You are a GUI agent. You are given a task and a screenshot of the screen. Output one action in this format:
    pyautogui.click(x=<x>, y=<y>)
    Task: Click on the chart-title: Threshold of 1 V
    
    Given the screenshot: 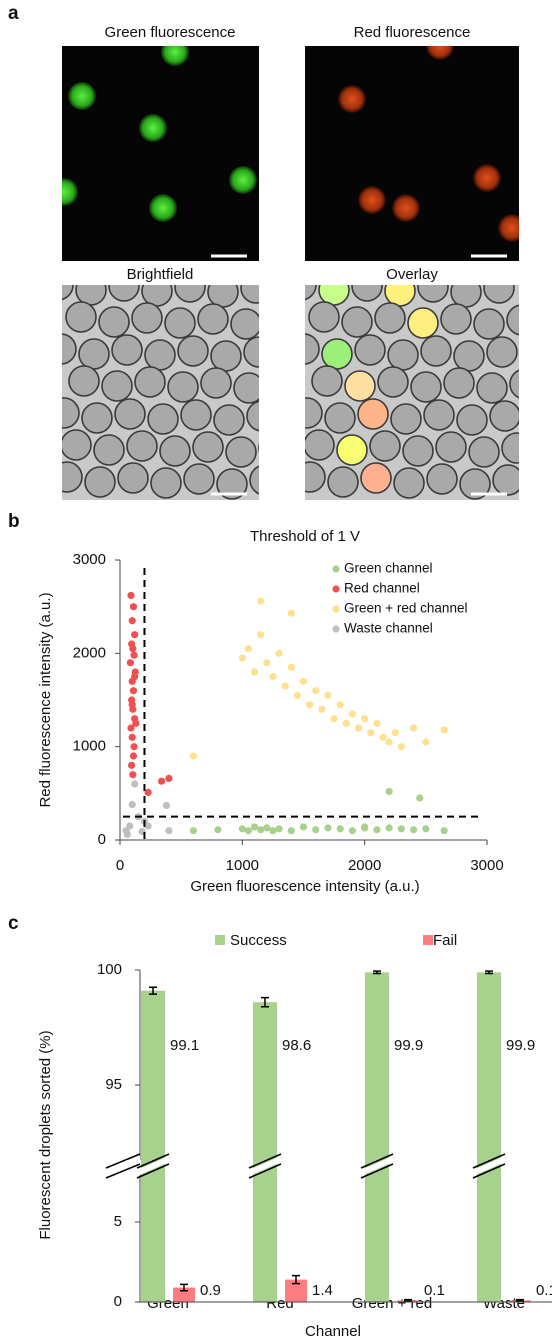 What is the action you would take?
    pyautogui.click(x=305, y=536)
    